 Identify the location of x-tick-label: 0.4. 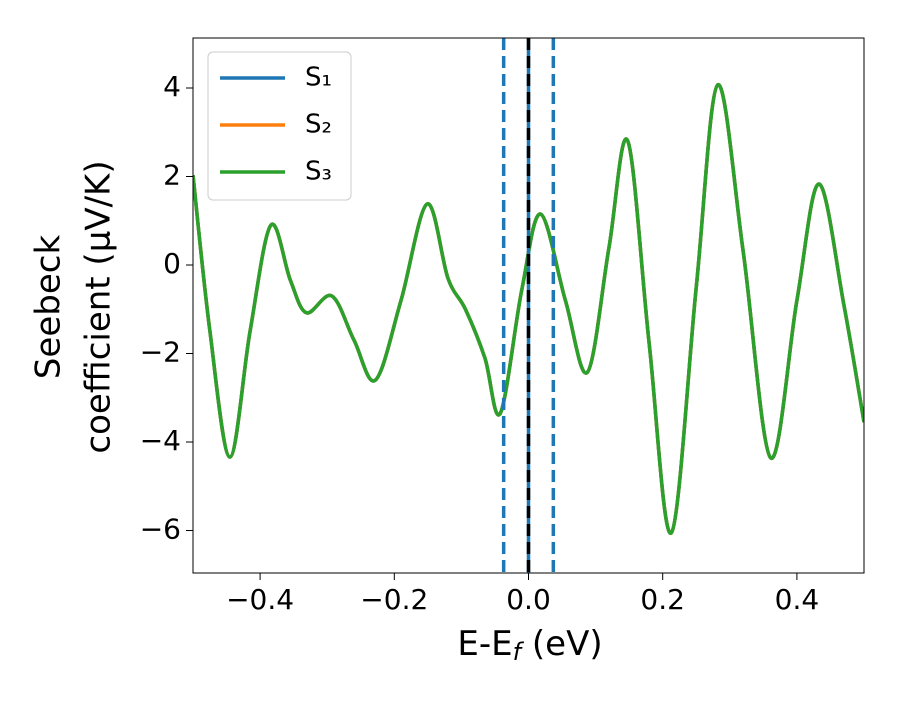
(797, 599).